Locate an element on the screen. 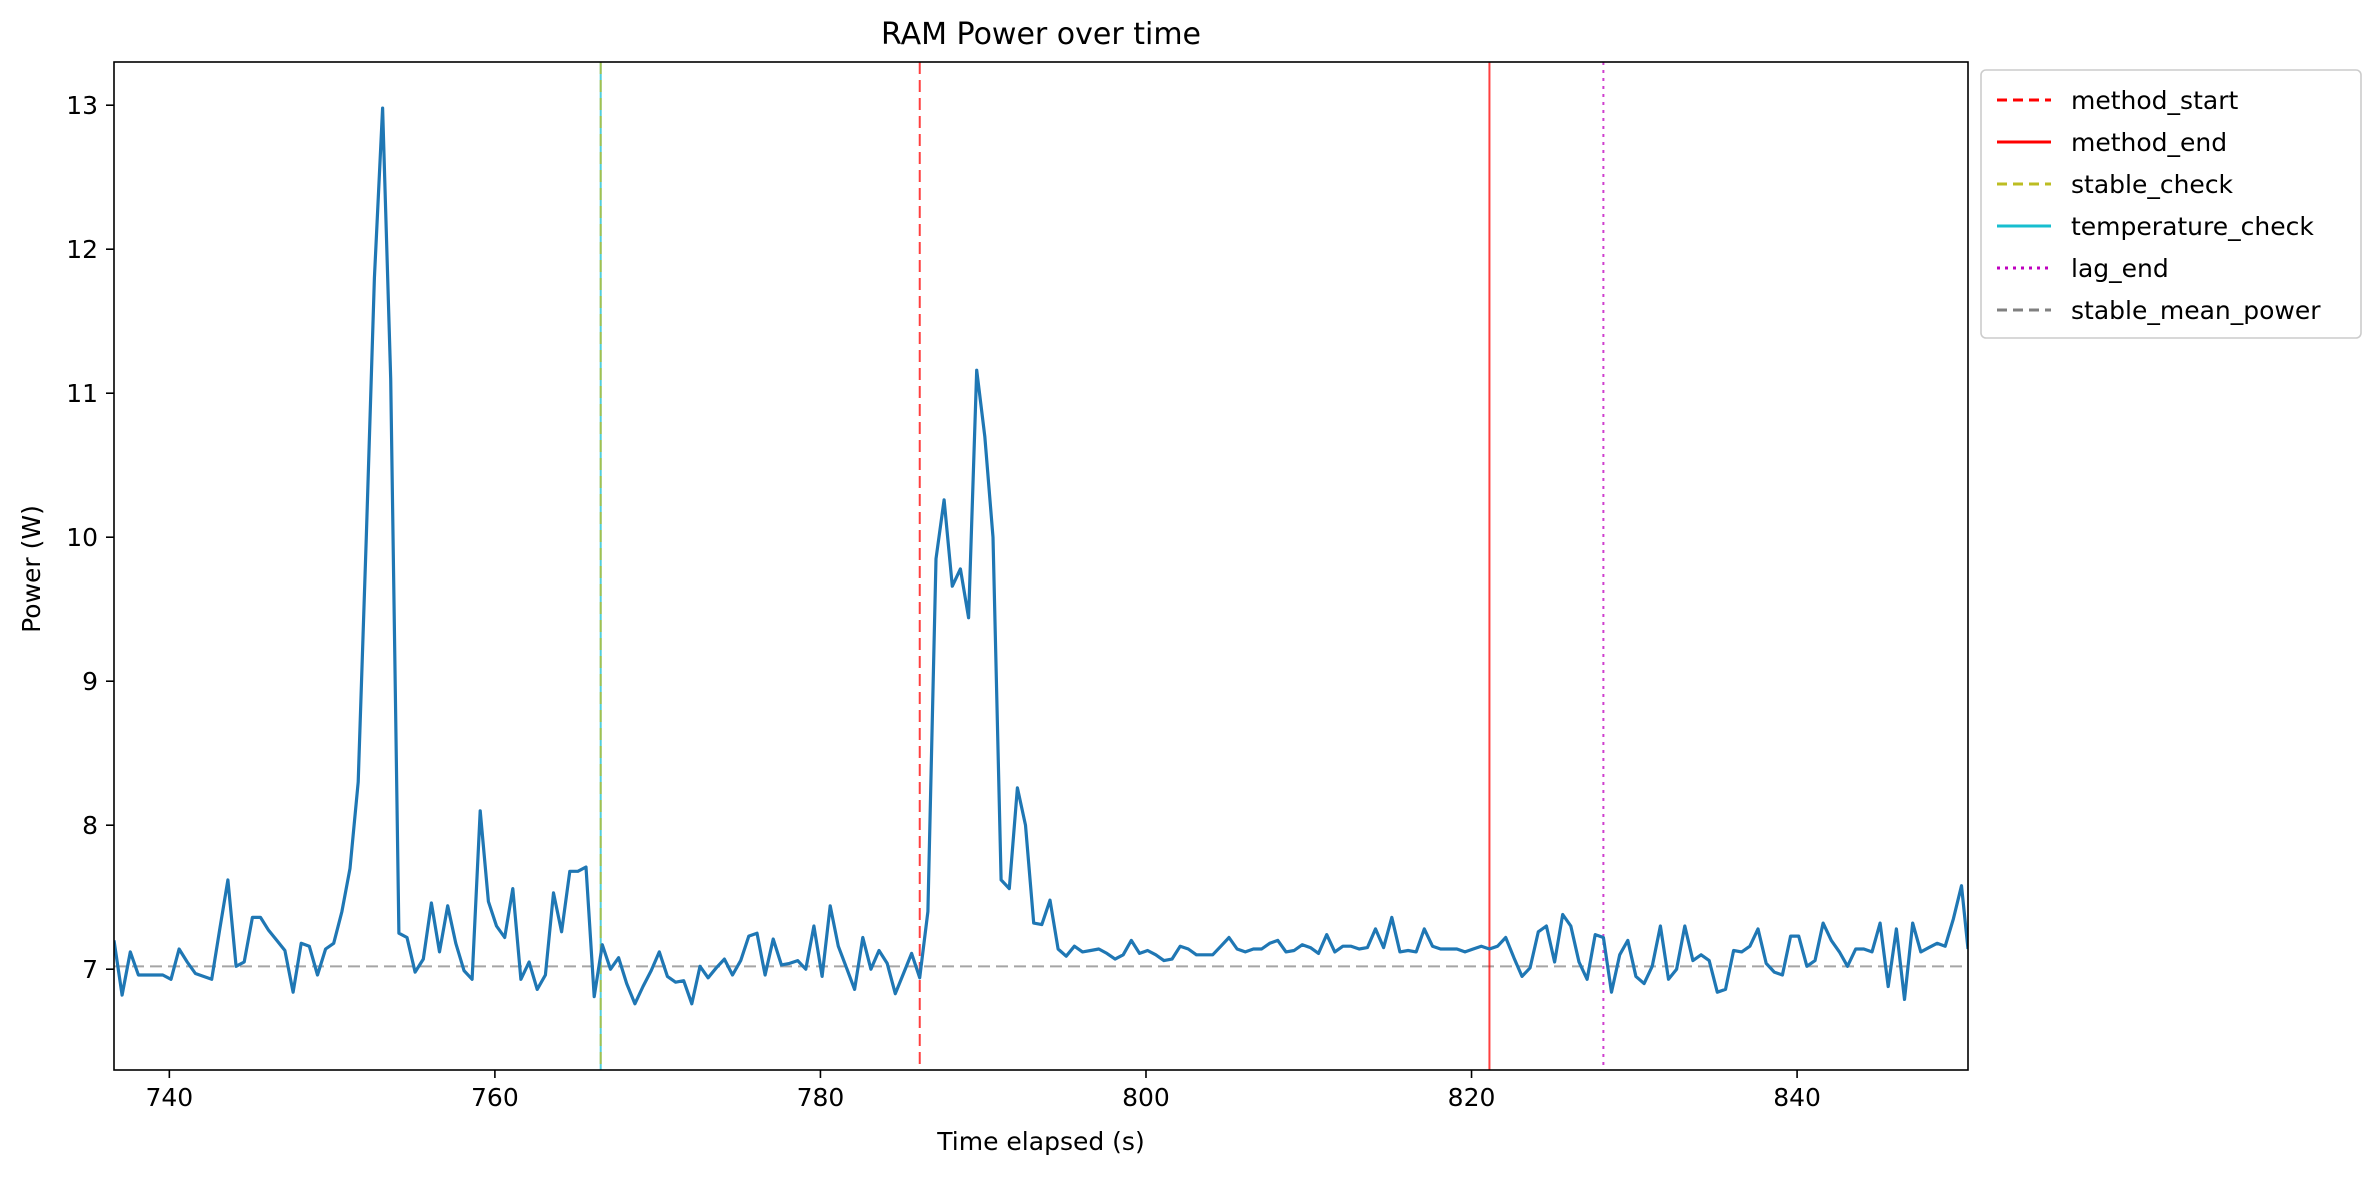 The image size is (2379, 1181). legend-box is located at coordinates (2171, 204).